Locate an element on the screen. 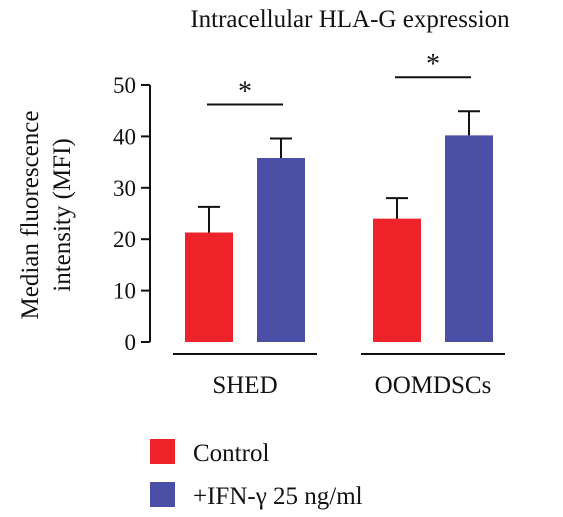 This screenshot has width=563, height=517. y-tick-label: 20 is located at coordinates (124, 239).